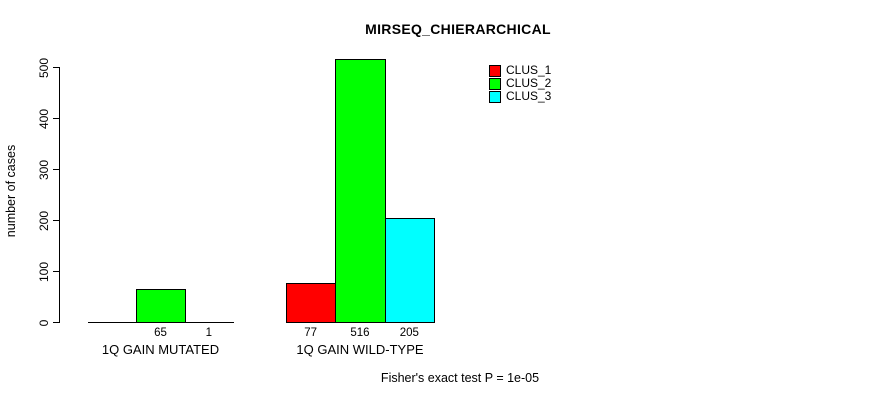 The height and width of the screenshot is (400, 890). Describe the element at coordinates (44, 67) in the screenshot. I see `y-tick-label: 500` at that location.